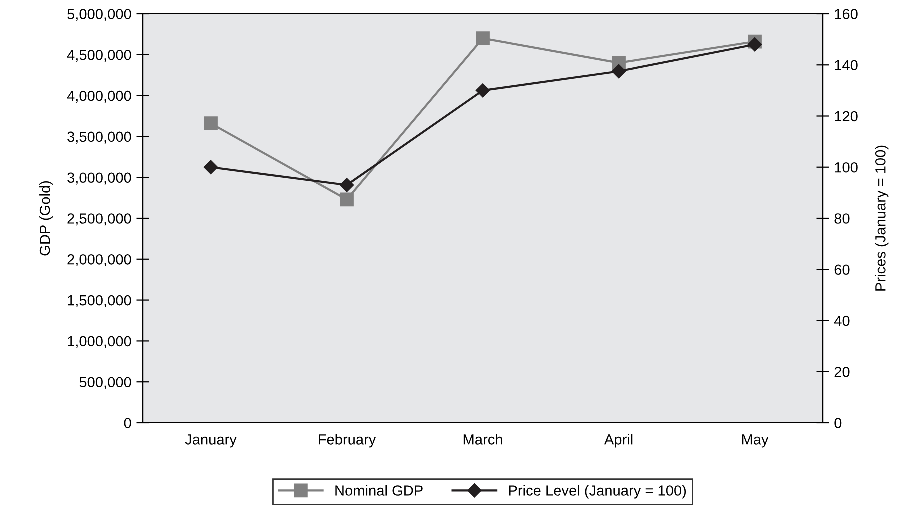  Describe the element at coordinates (100, 220) in the screenshot. I see `y-tick-label: 2,500,000` at that location.